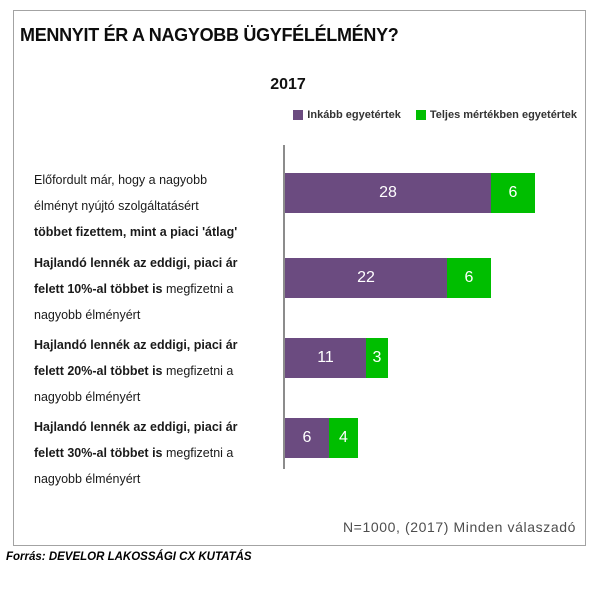 The width and height of the screenshot is (600, 599). Describe the element at coordinates (129, 557) in the screenshot. I see `source-line: Forrás: DEVELOR LAKOSSÁGI CX KUTATÁS` at that location.